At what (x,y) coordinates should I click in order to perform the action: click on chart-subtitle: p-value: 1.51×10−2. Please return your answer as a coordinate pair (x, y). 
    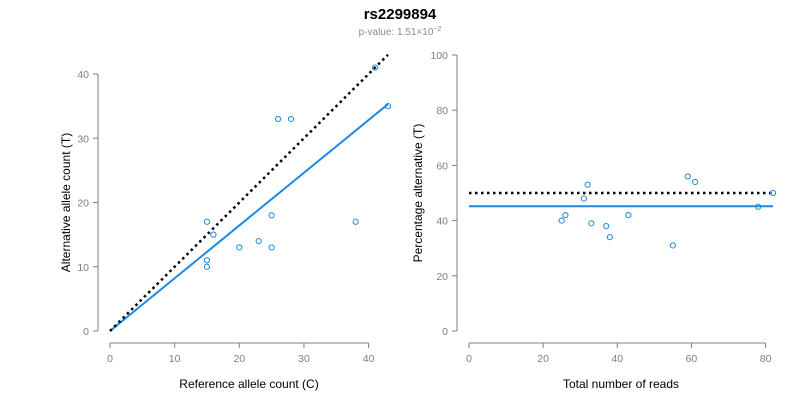
    Looking at the image, I should click on (400, 32).